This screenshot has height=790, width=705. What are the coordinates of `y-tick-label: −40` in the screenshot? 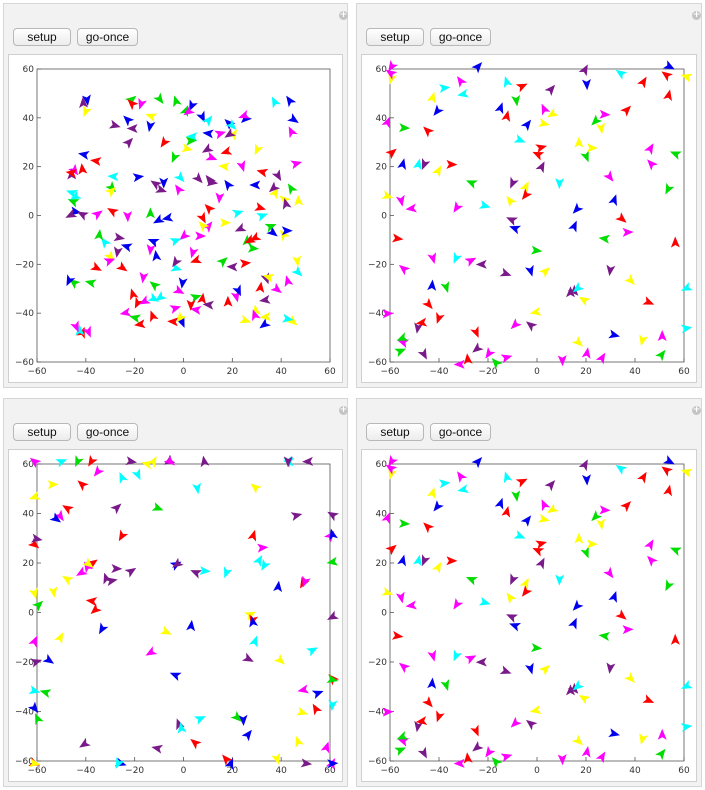 It's located at (24, 314).